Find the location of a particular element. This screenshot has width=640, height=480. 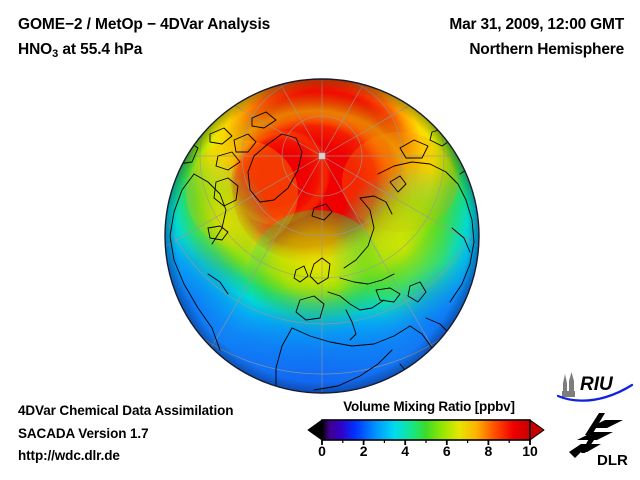

dlr-emblem-icon is located at coordinates (596, 435).